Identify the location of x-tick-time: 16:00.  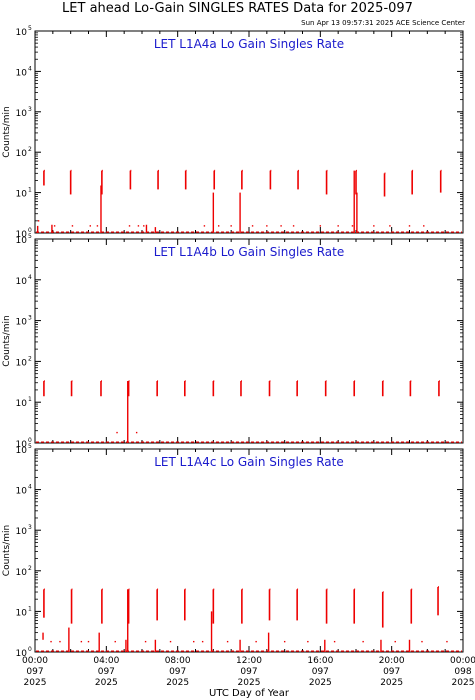
(320, 661).